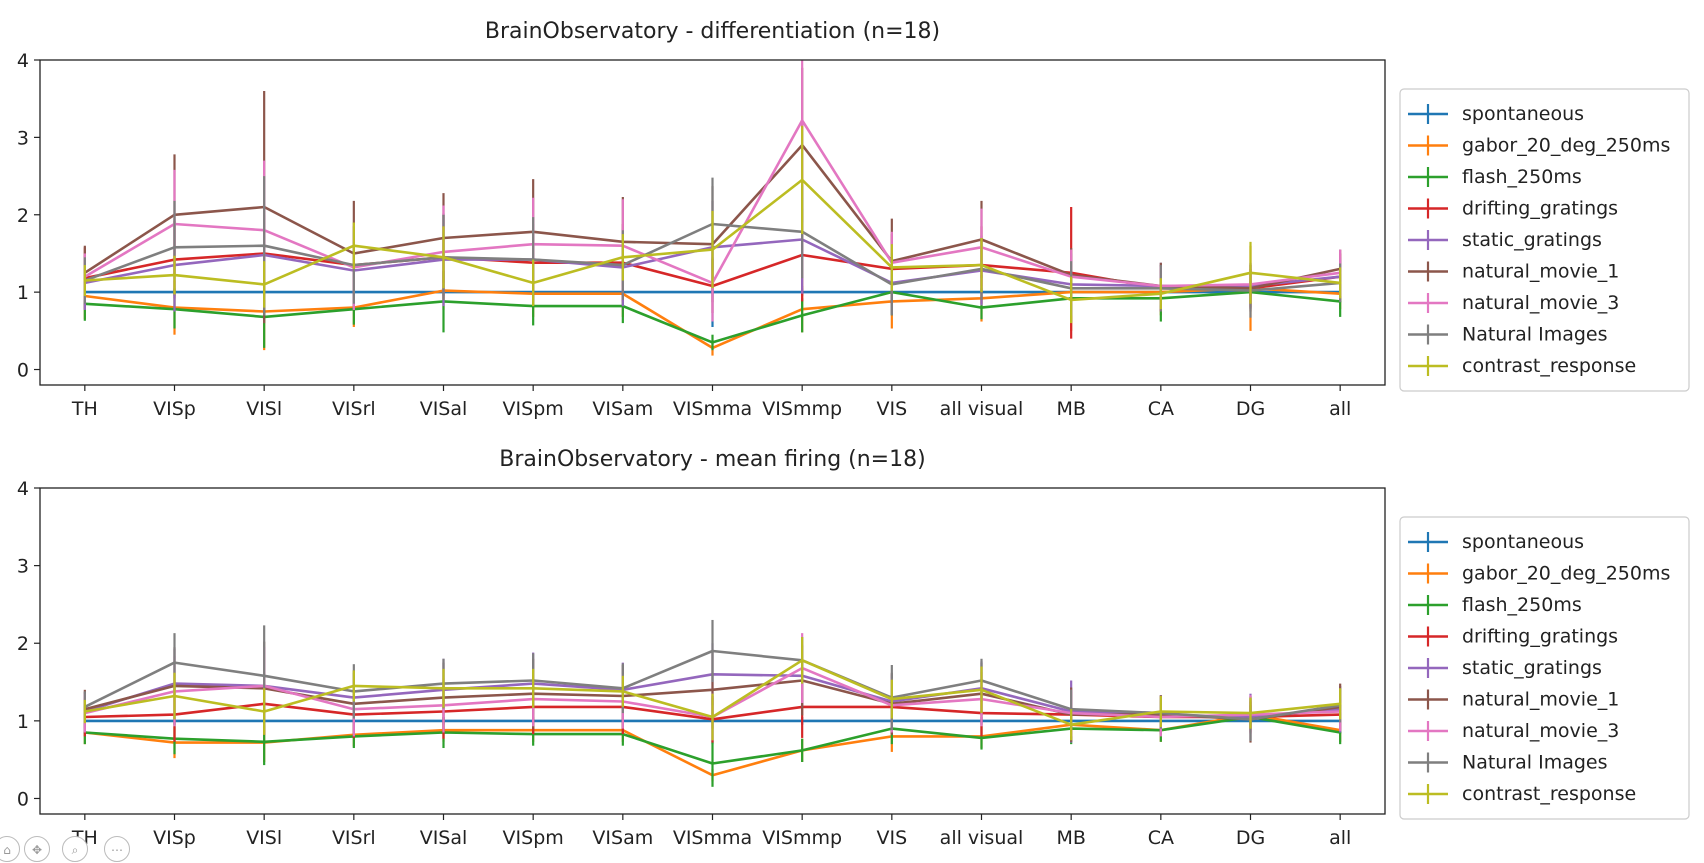  I want to click on x-tick-label: DG, so click(1250, 838).